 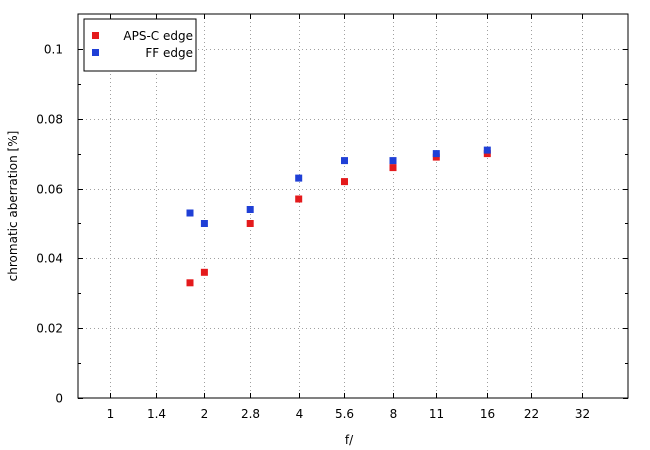 I want to click on y-tick-label: 0.02, so click(x=49, y=329).